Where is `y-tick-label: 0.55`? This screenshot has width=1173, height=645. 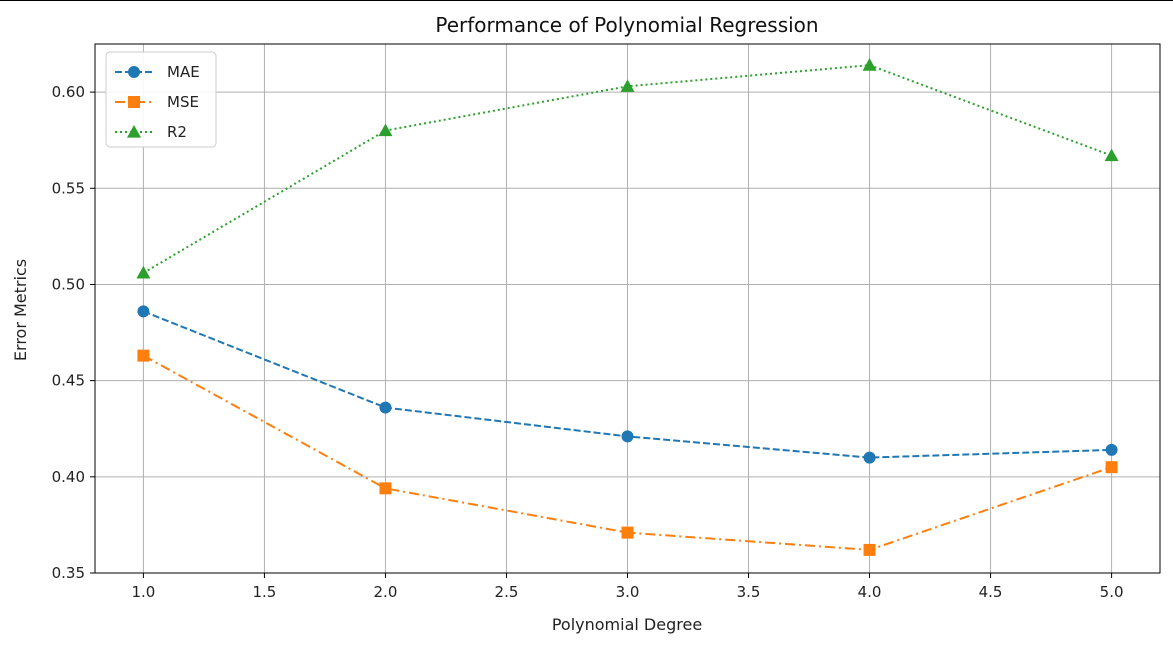 y-tick-label: 0.55 is located at coordinates (68, 188).